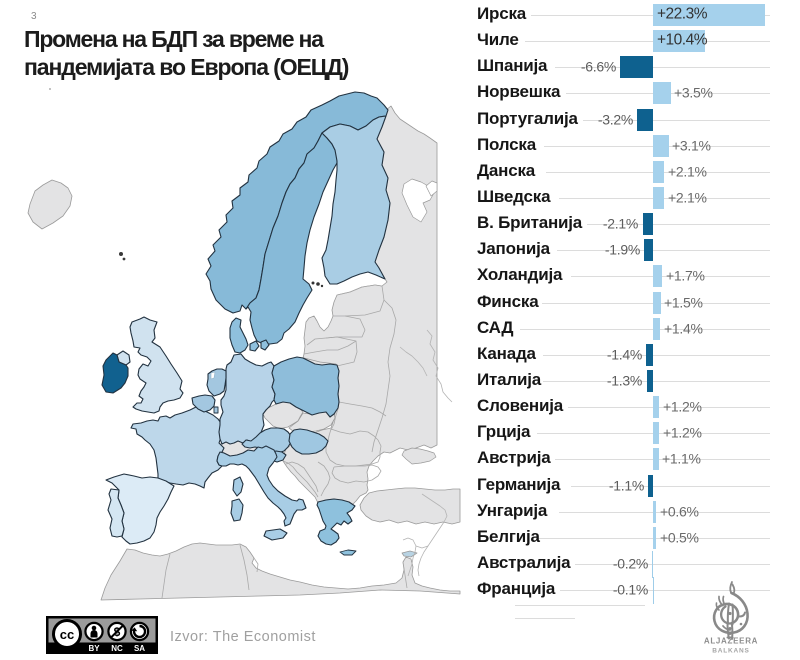 This screenshot has width=800, height=660. Describe the element at coordinates (731, 641) in the screenshot. I see `svg-text: ALJAZEERA` at that location.